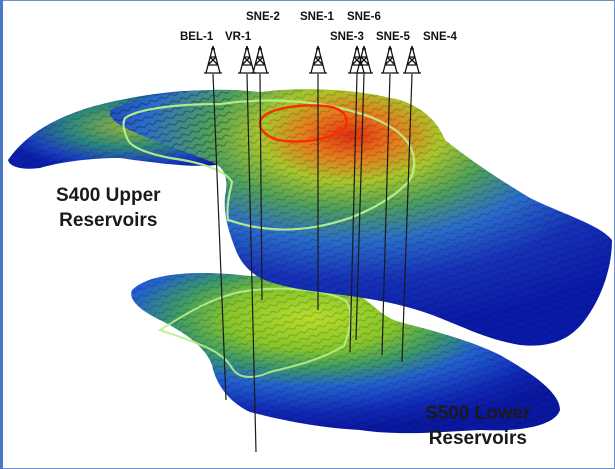 This screenshot has height=469, width=615. I want to click on lower-reservoir-label: S500 Lower Reservoirs, so click(478, 426).